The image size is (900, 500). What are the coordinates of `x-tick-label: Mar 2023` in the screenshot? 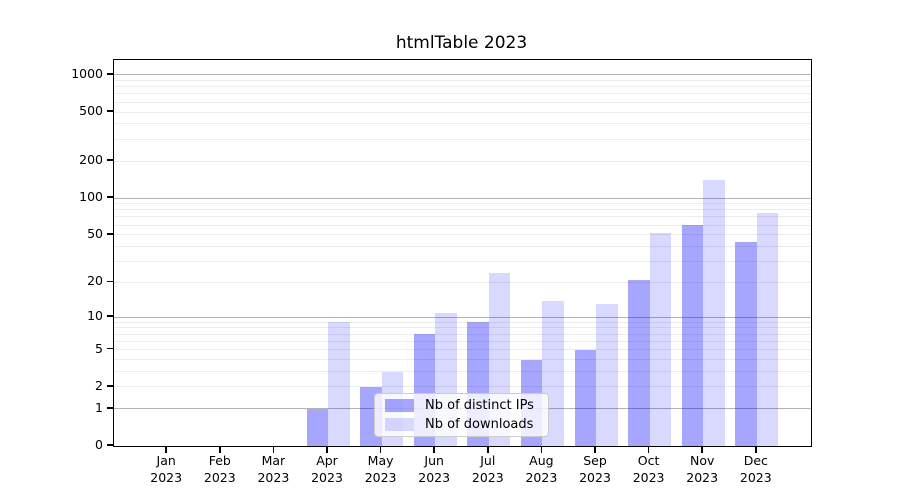 It's located at (273, 469).